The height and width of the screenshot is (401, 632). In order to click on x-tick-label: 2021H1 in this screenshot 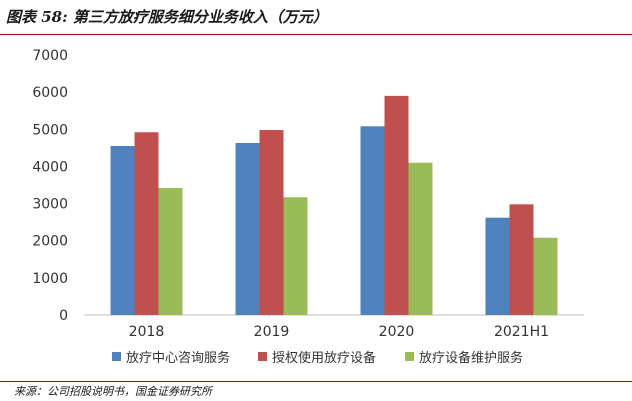, I will do `click(521, 332)`.